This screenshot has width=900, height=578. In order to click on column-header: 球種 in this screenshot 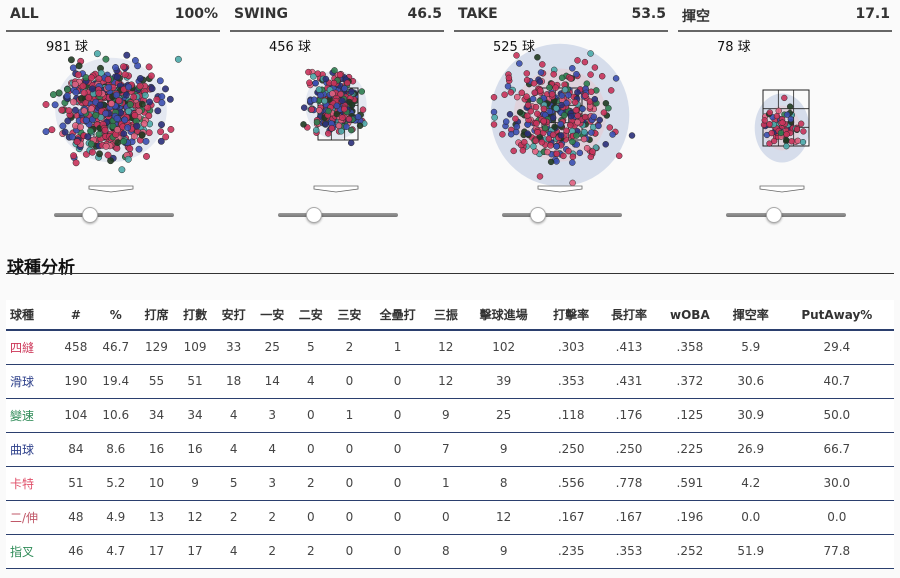, I will do `click(32, 315)`.